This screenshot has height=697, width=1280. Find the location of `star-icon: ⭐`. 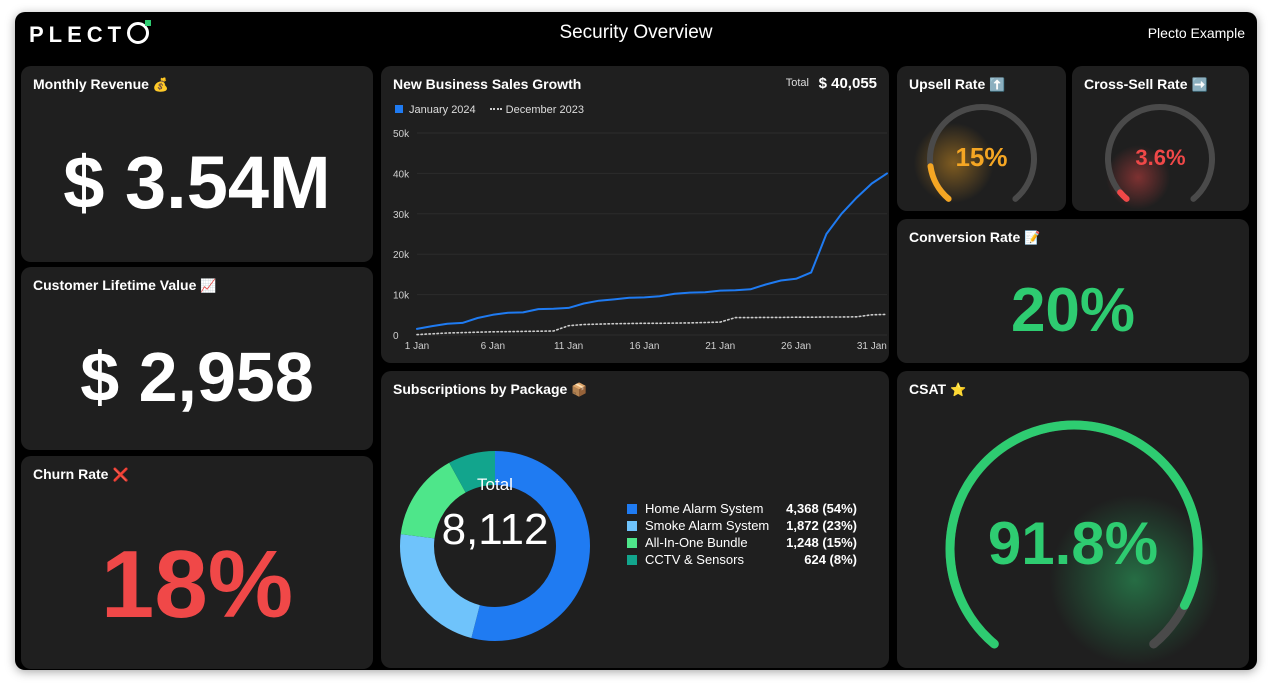

star-icon: ⭐ is located at coordinates (958, 389).